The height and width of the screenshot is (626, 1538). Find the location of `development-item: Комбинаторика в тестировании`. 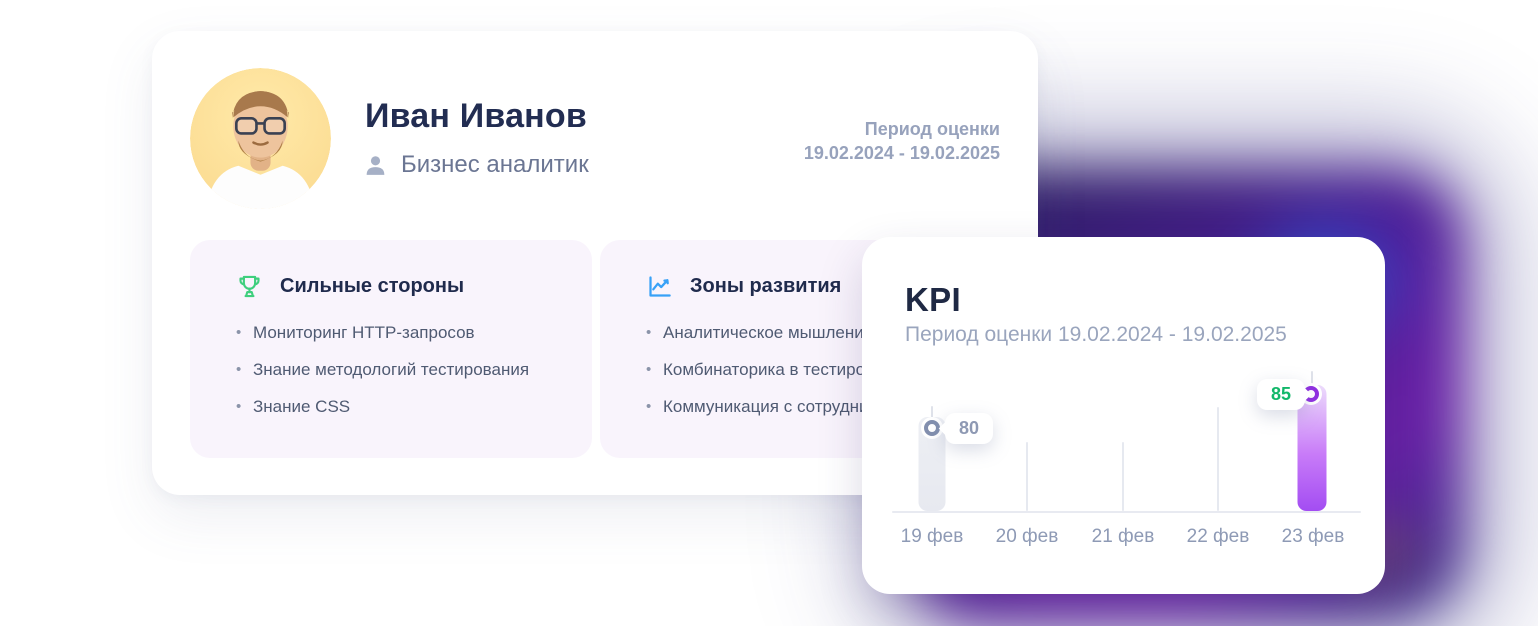

development-item: Комбинаторика в тестировании is located at coordinates (809, 370).